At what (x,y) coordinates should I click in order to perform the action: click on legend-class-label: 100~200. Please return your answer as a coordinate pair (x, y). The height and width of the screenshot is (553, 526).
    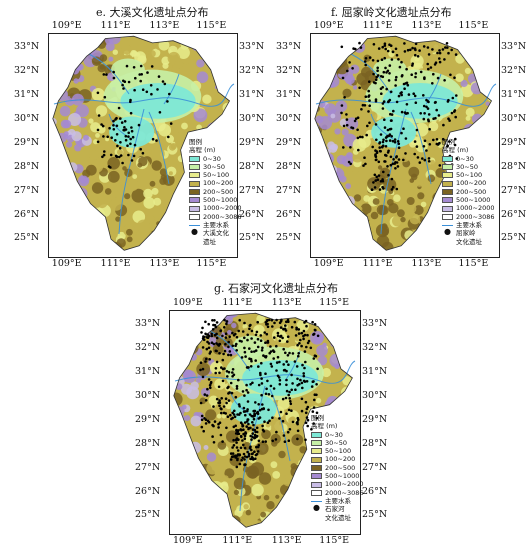
    Looking at the image, I should click on (218, 183).